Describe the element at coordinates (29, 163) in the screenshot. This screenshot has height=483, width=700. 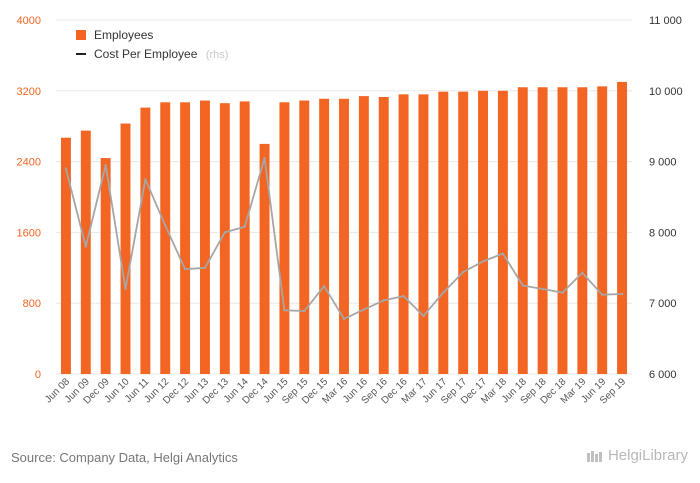
I see `y-left-tick-label: 2400` at that location.